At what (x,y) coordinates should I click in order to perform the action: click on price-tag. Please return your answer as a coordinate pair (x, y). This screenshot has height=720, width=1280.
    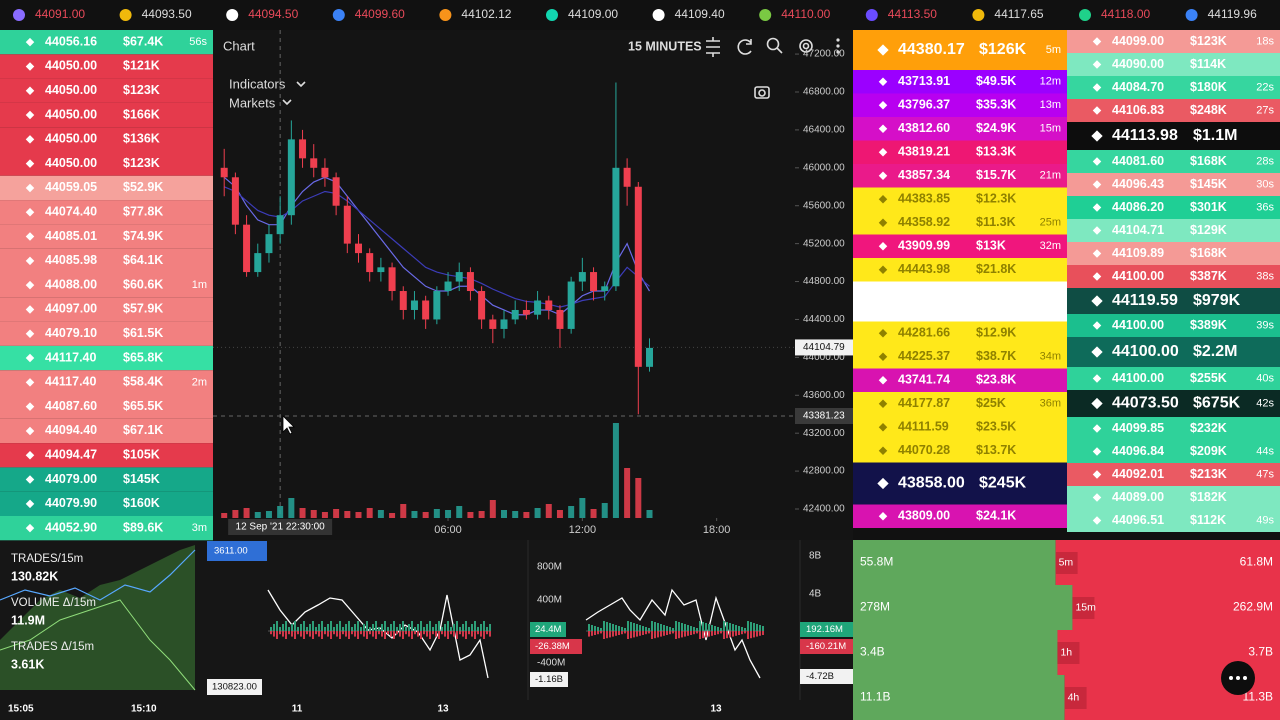
    Looking at the image, I should click on (824, 347).